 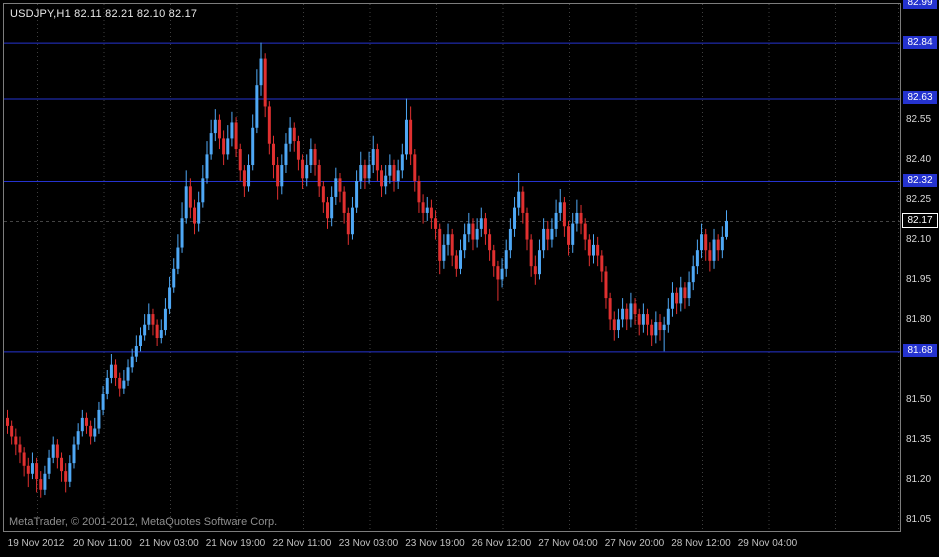 I want to click on price-axis-label: 82.10, so click(x=919, y=240).